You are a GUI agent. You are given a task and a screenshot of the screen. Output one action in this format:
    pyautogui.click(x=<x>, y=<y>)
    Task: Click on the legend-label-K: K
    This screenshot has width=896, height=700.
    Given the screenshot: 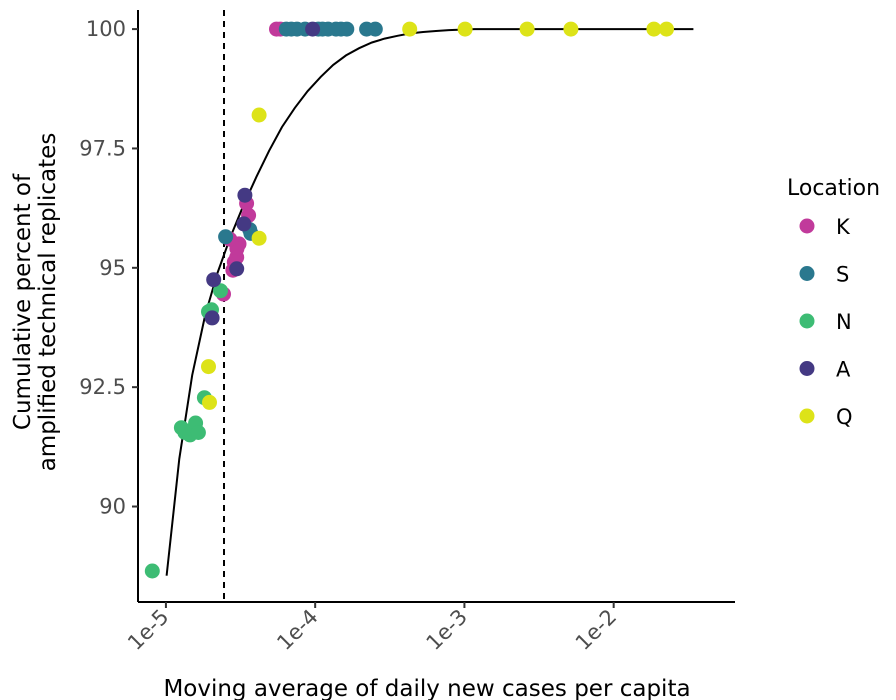 What is the action you would take?
    pyautogui.click(x=843, y=227)
    